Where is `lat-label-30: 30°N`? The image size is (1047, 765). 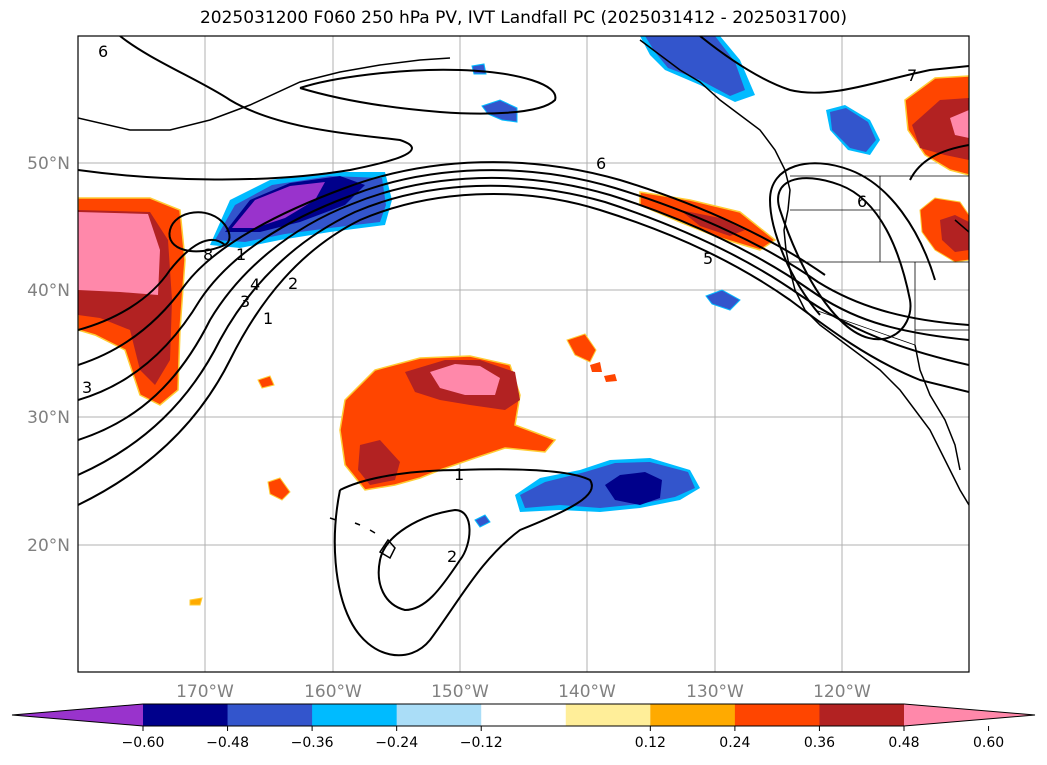 lat-label-30: 30°N is located at coordinates (48, 418).